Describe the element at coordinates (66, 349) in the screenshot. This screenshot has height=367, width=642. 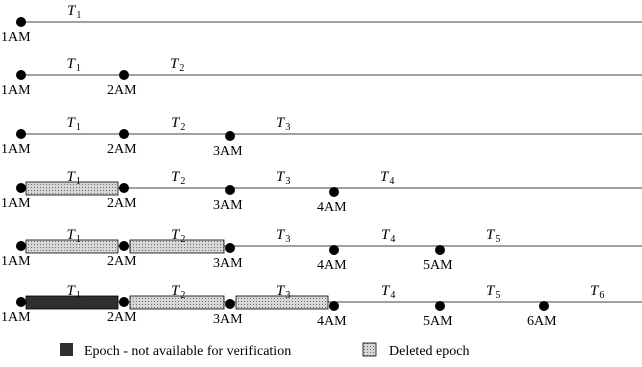
I see `legend-swatch-not-available` at that location.